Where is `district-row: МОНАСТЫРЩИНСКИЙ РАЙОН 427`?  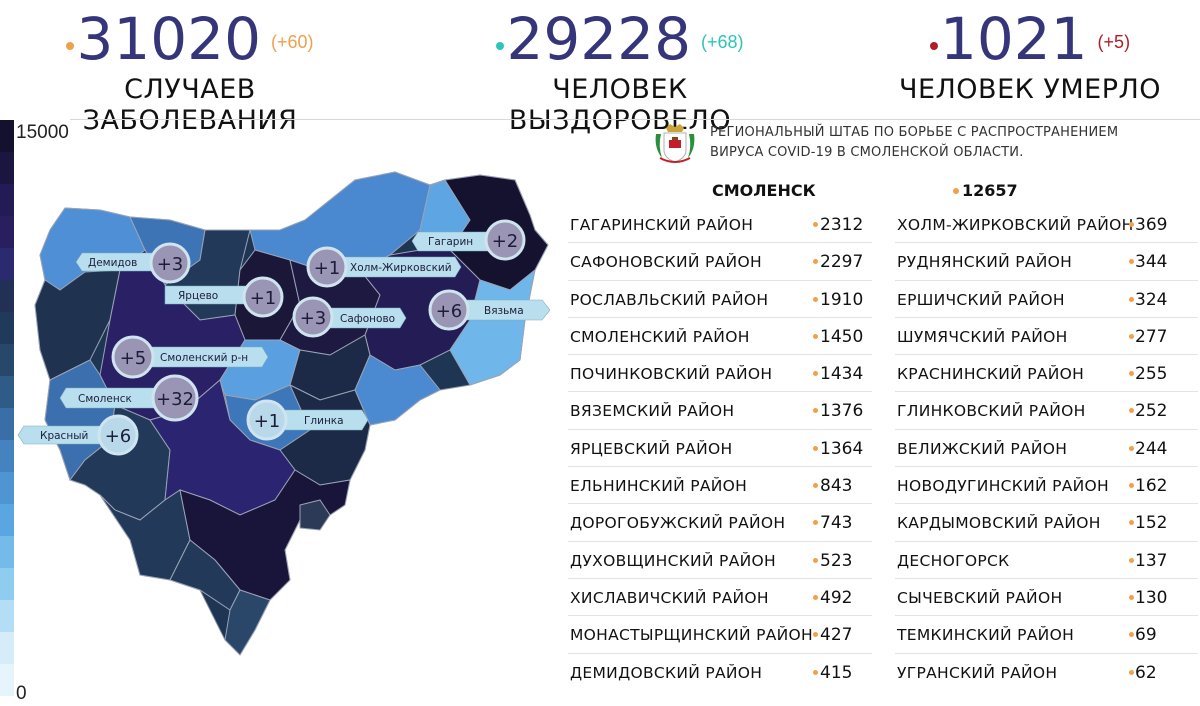 district-row: МОНАСТЫРЩИНСКИЙ РАЙОН 427 is located at coordinates (720, 635).